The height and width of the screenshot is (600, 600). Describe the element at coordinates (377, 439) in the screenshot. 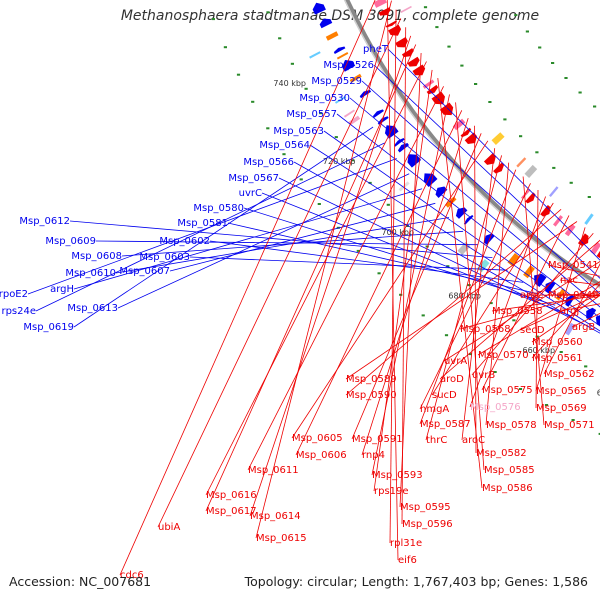

I see `reverse-gene-label: Msp_0591` at that location.